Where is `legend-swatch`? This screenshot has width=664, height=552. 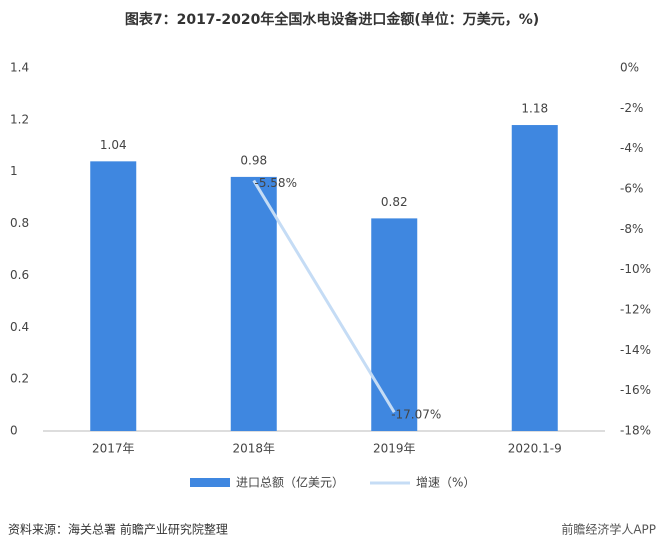 legend-swatch is located at coordinates (210, 482).